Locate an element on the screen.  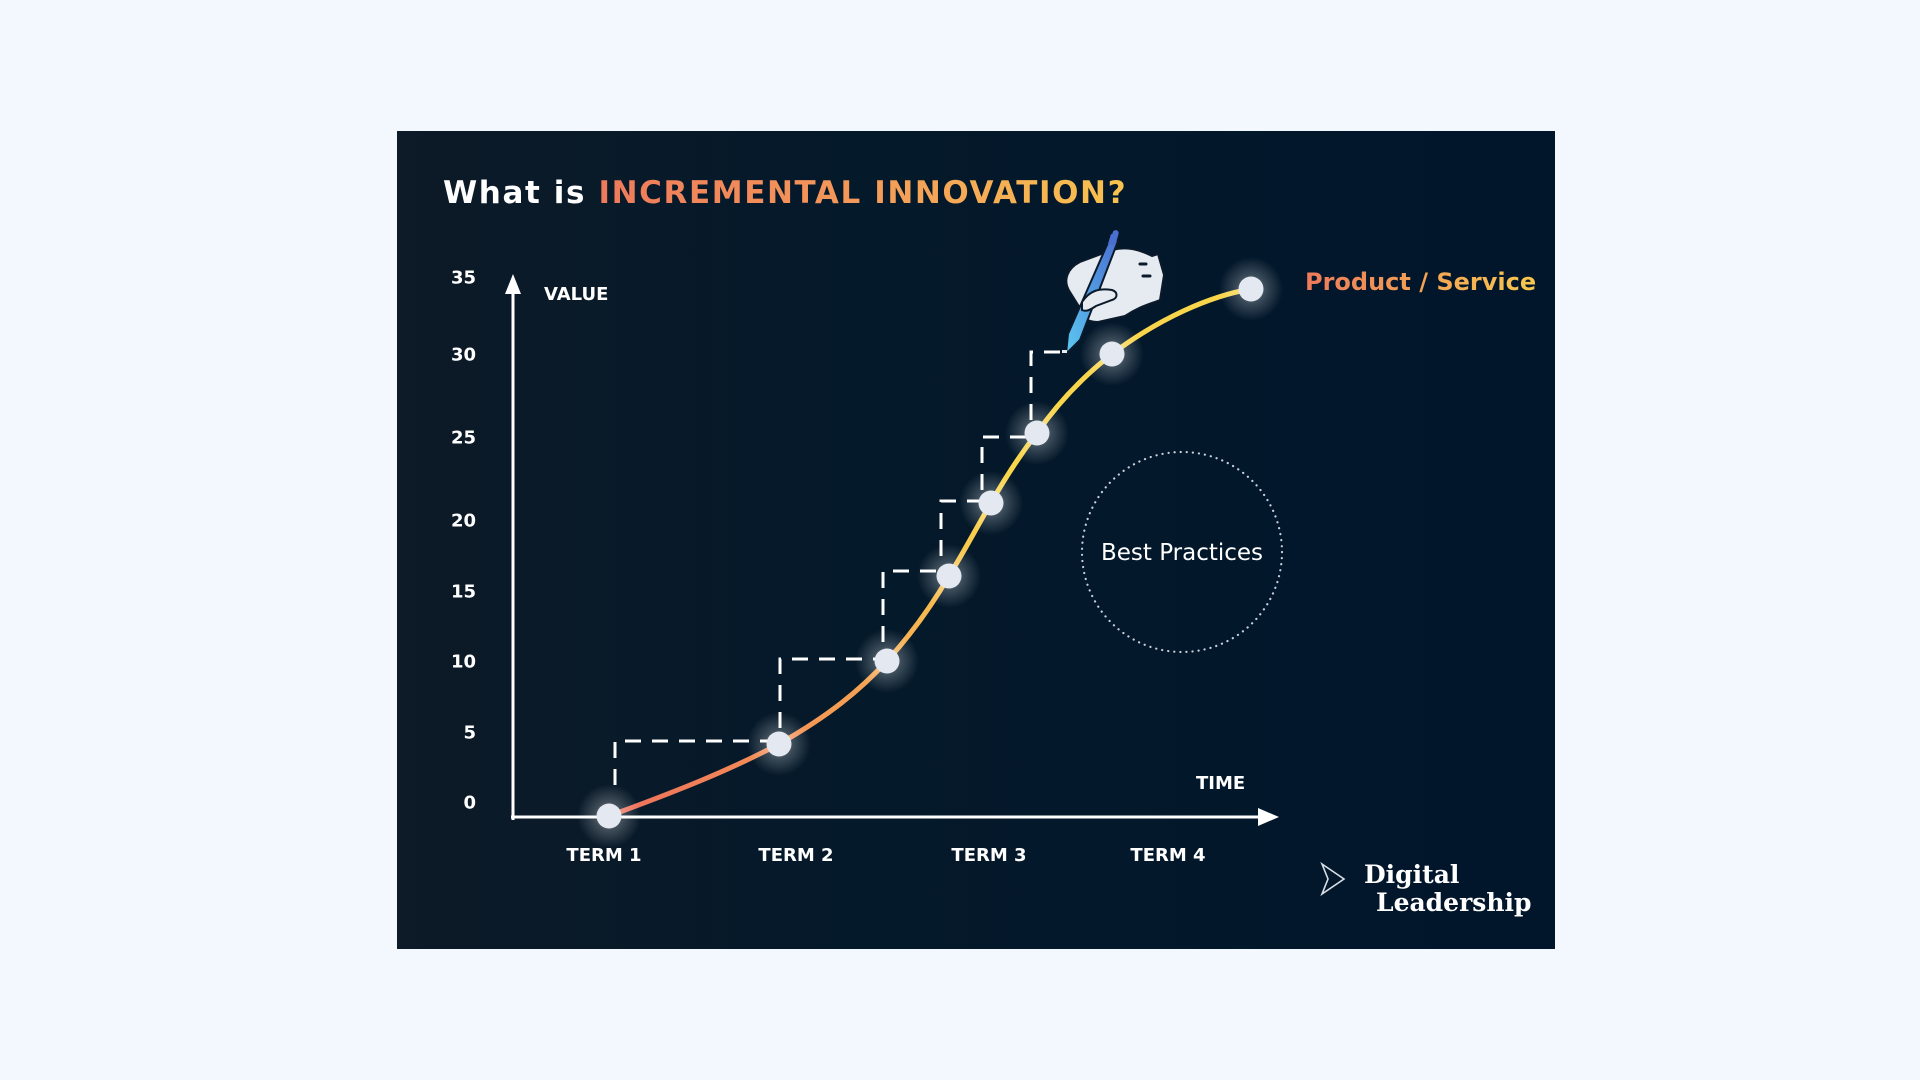
logo-line-1: Digital is located at coordinates (1412, 874).